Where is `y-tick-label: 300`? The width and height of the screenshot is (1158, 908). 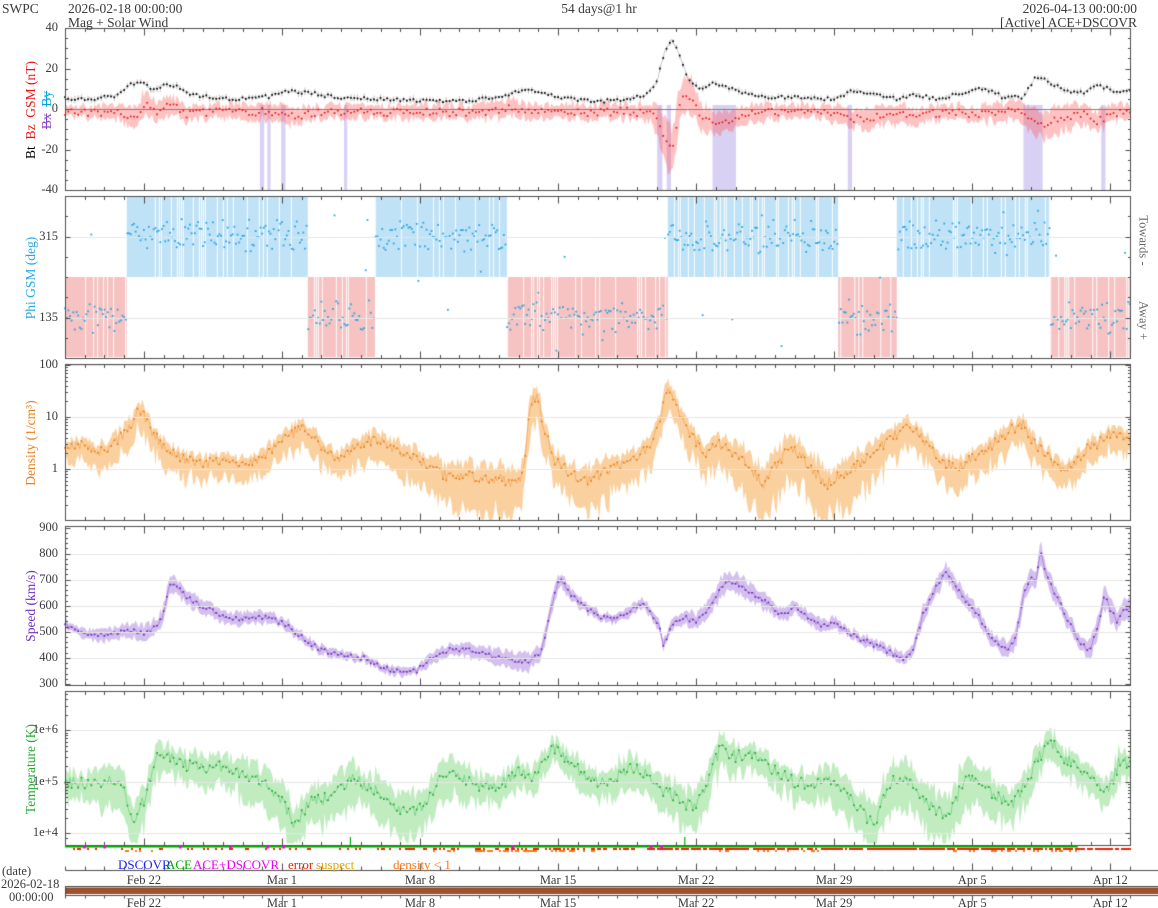 y-tick-label: 300 is located at coordinates (48, 682).